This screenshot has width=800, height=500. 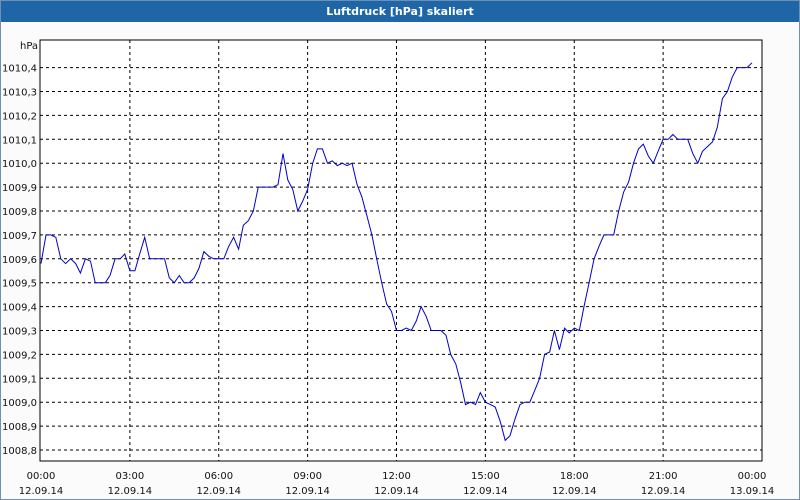 I want to click on x-tick-time: 06:00, so click(x=218, y=476).